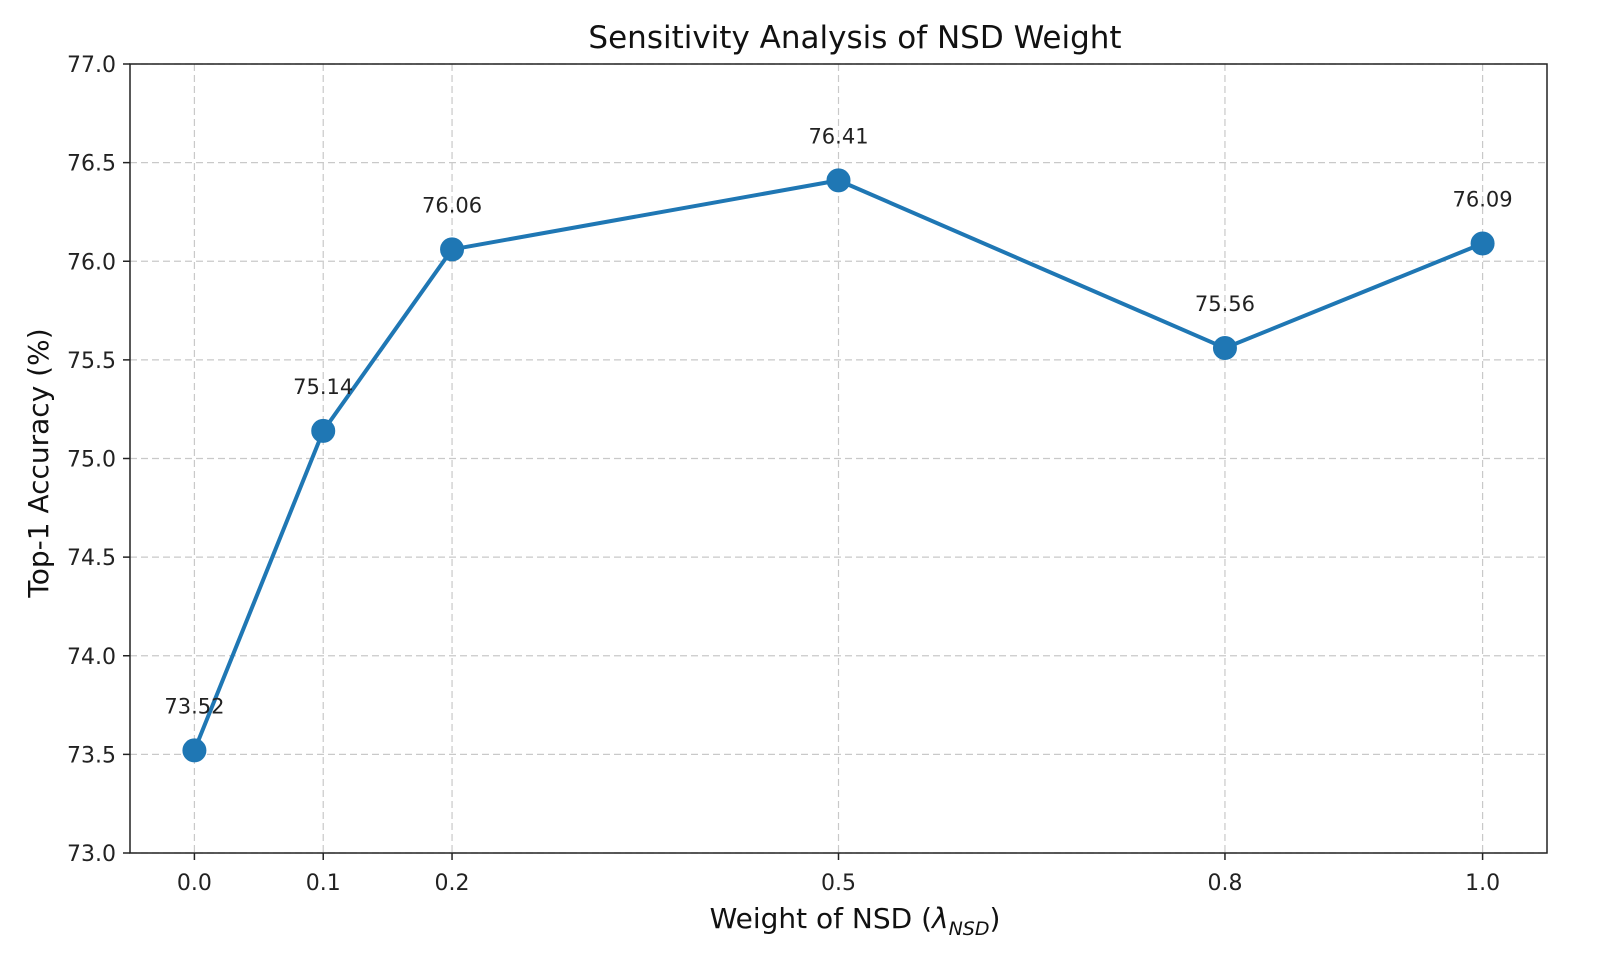  I want to click on y-tick-label: 74.5, so click(91, 558).